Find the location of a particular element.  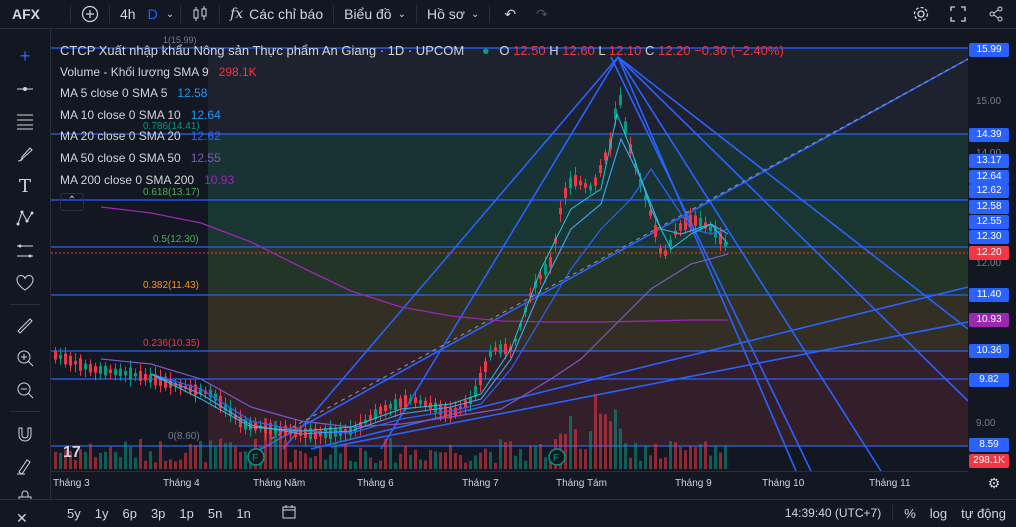

interval-dropdown-icon: ⌄ is located at coordinates (170, 14).